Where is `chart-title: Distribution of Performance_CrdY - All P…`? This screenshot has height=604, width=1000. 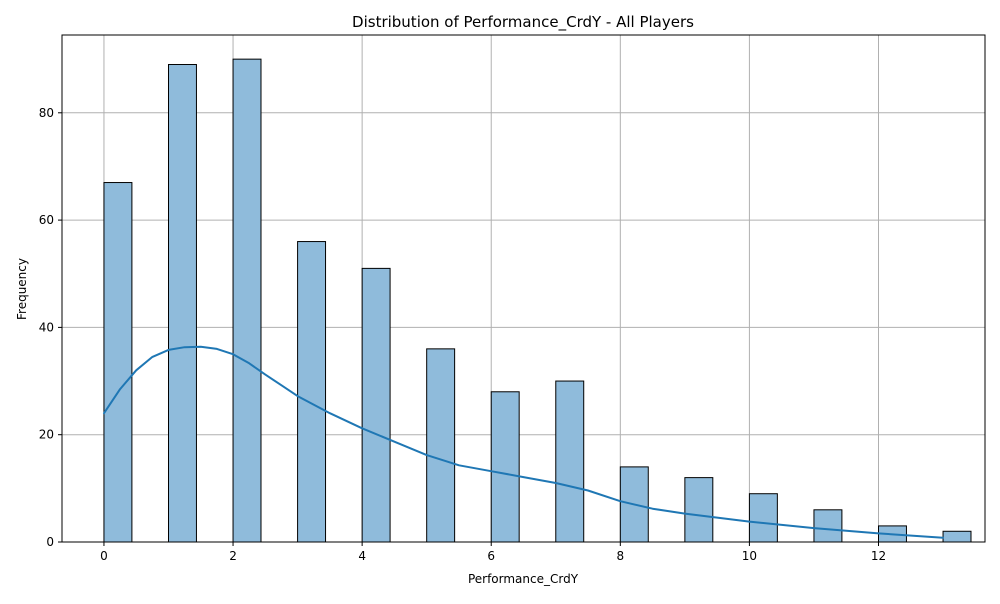 chart-title: Distribution of Performance_CrdY - All P… is located at coordinates (523, 22).